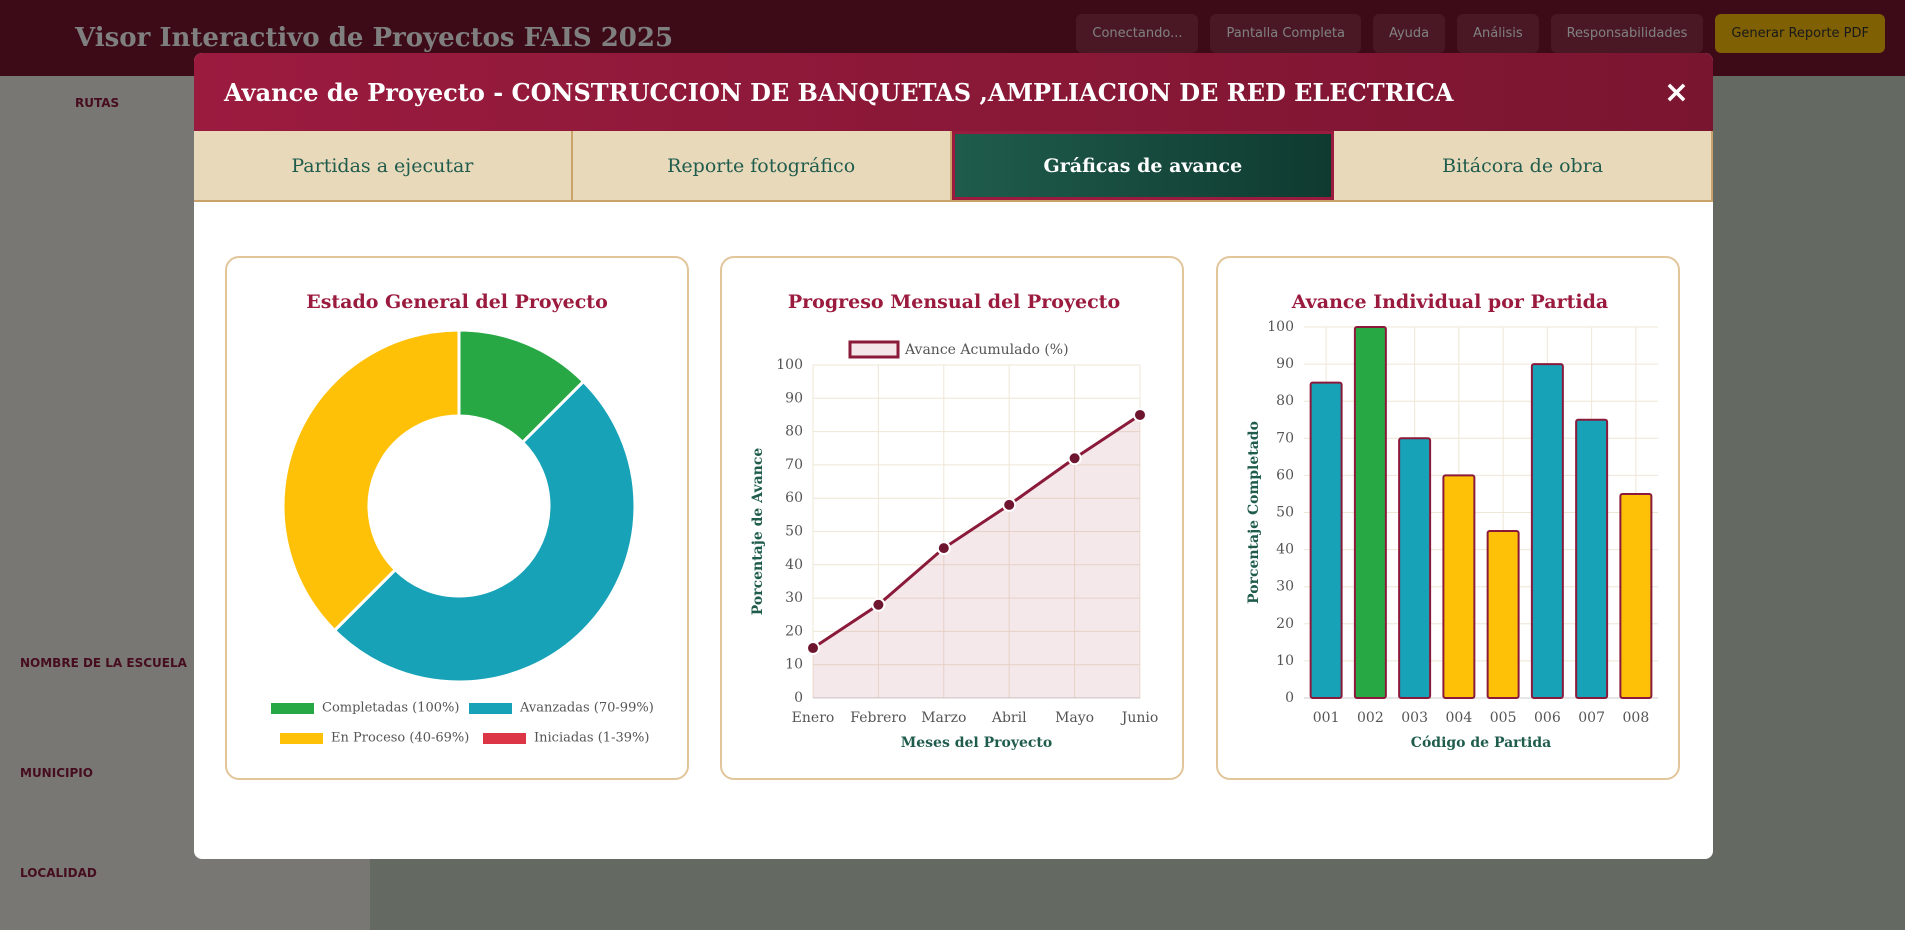  I want to click on x-tick-label: Enero, so click(813, 718).